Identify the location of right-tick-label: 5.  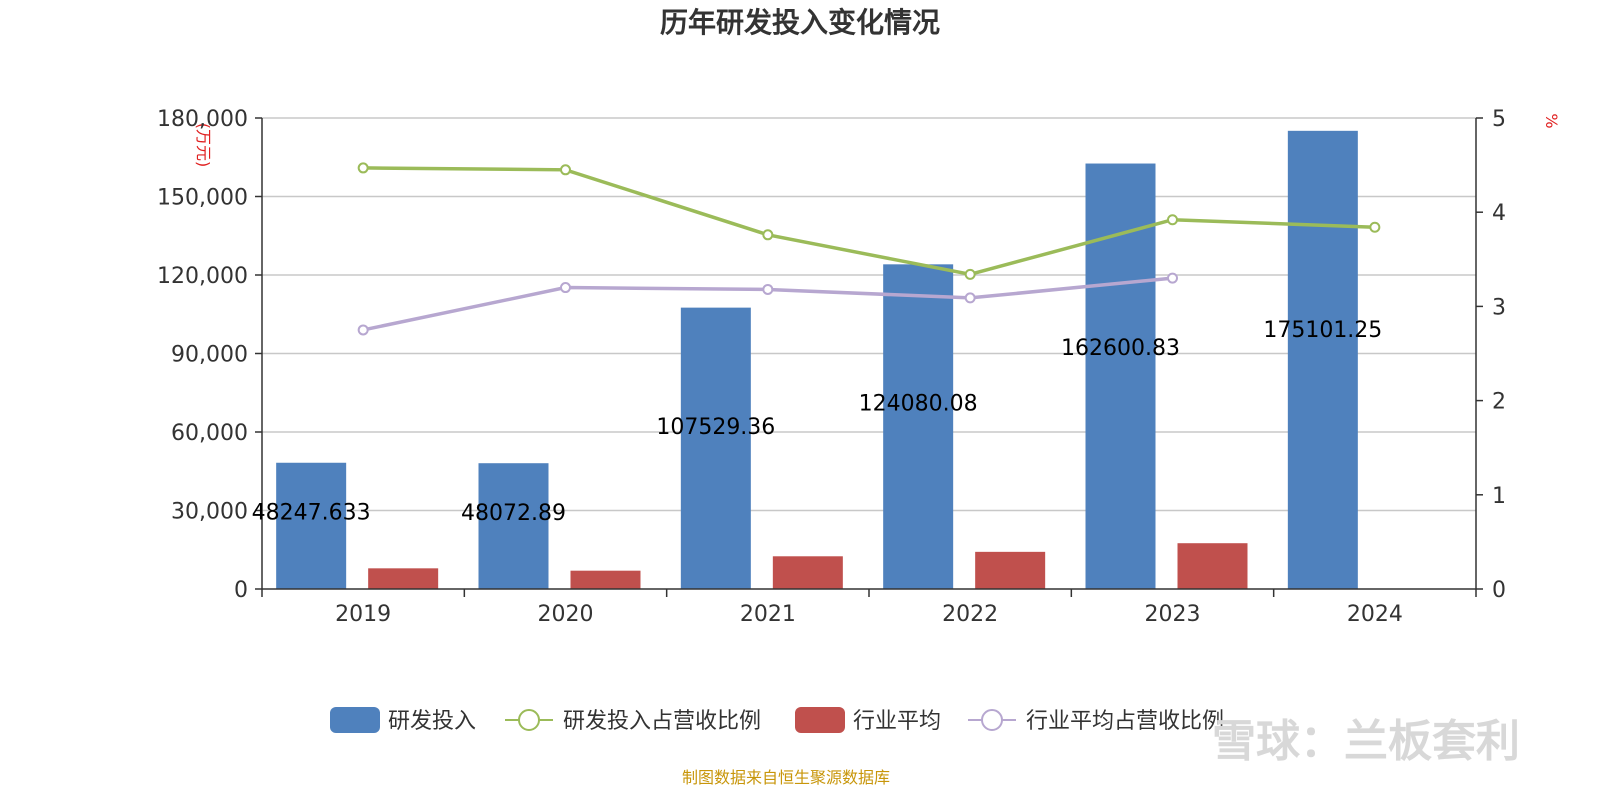
(1499, 119).